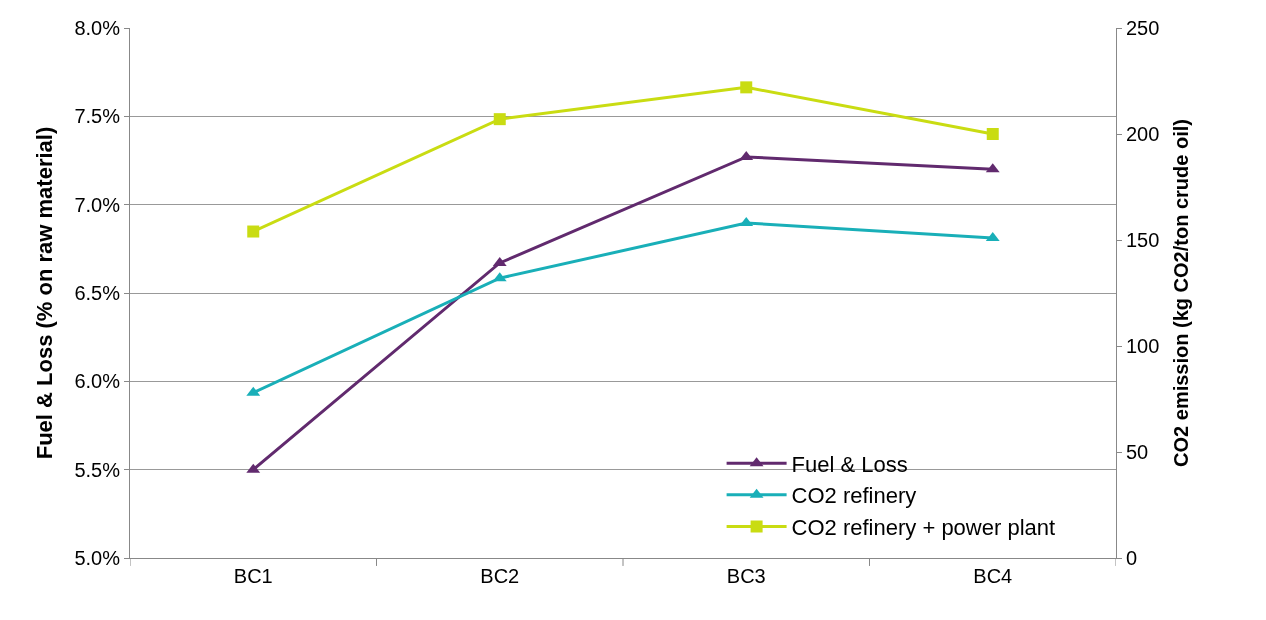 Image resolution: width=1266 pixels, height=620 pixels. What do you see at coordinates (746, 576) in the screenshot?
I see `x-tick-label: BC3` at bounding box center [746, 576].